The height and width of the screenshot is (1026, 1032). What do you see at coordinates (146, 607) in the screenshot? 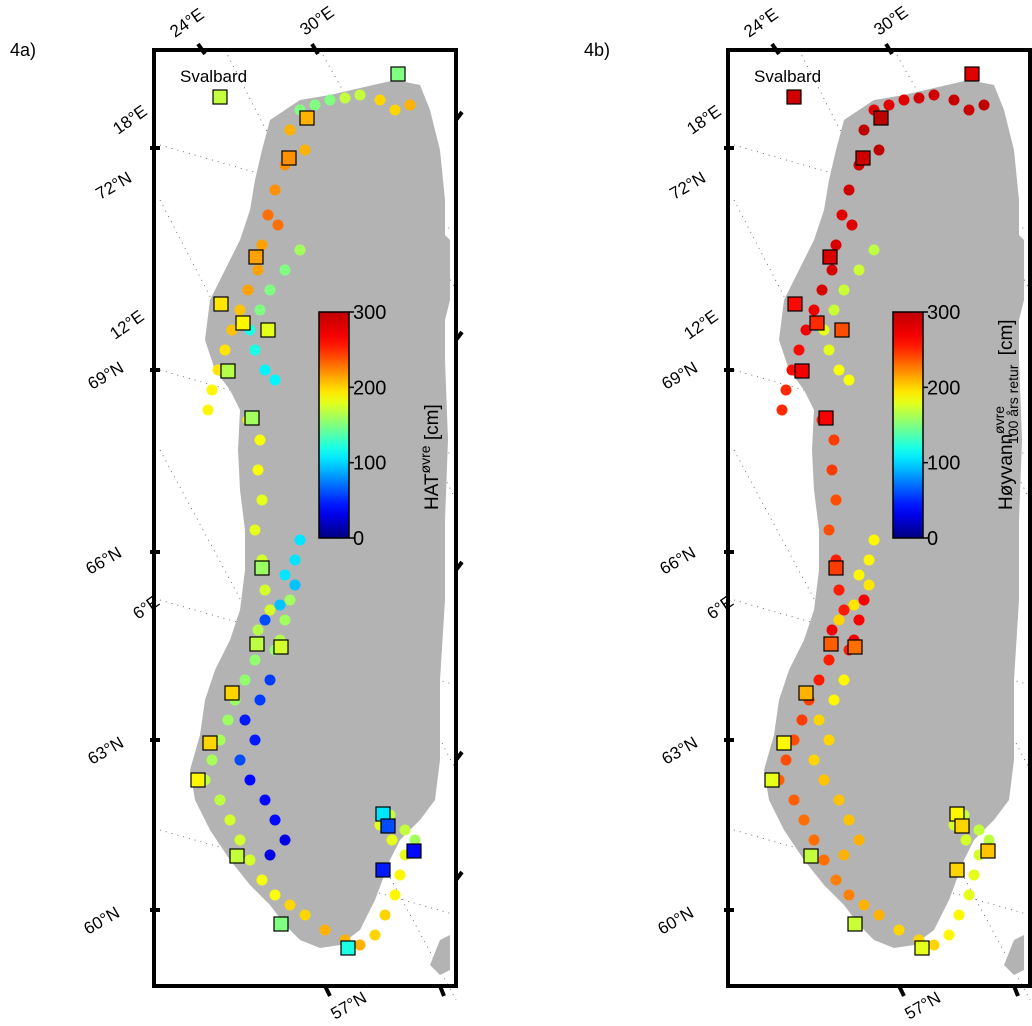
I see `panel-a-lon-label: 6°E` at bounding box center [146, 607].